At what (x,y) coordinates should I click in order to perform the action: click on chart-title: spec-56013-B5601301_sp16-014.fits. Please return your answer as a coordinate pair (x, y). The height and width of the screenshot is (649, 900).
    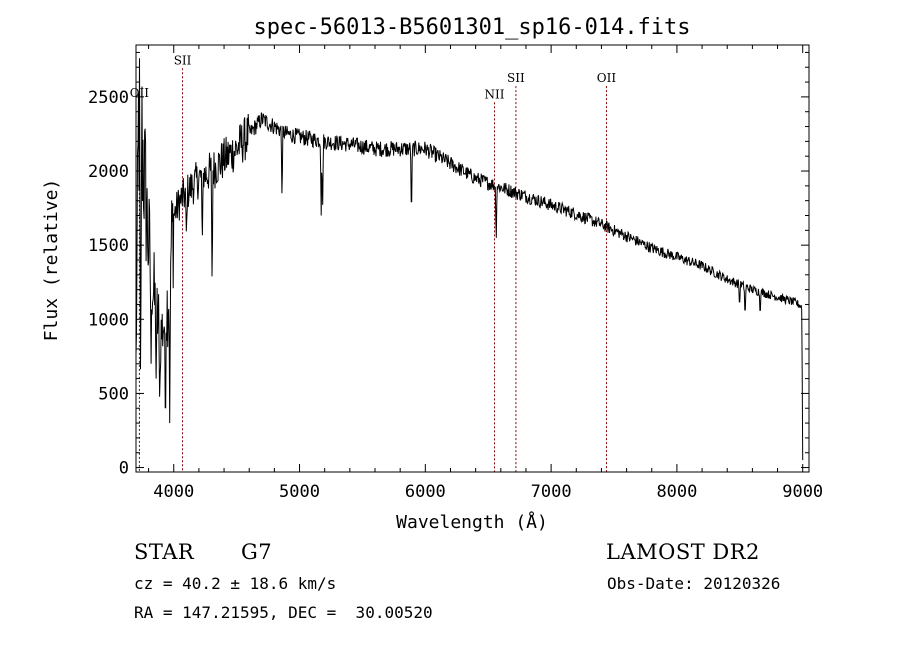
    Looking at the image, I should click on (471, 27).